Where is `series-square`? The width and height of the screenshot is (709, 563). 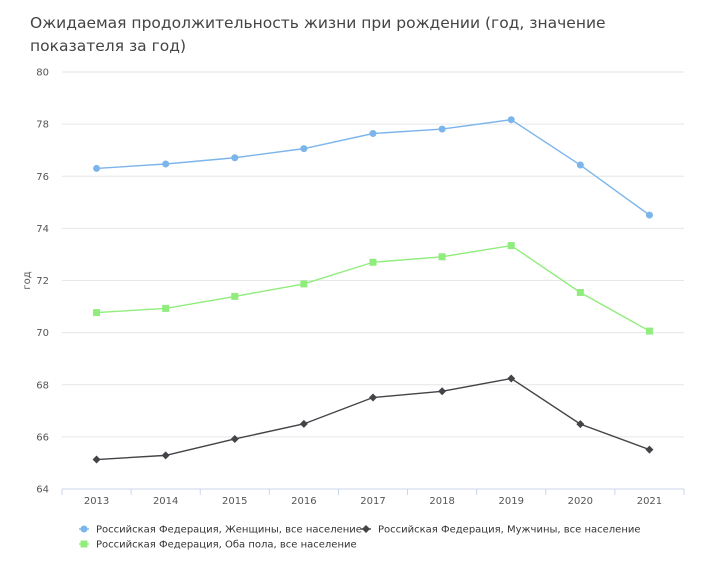
series-square is located at coordinates (373, 288).